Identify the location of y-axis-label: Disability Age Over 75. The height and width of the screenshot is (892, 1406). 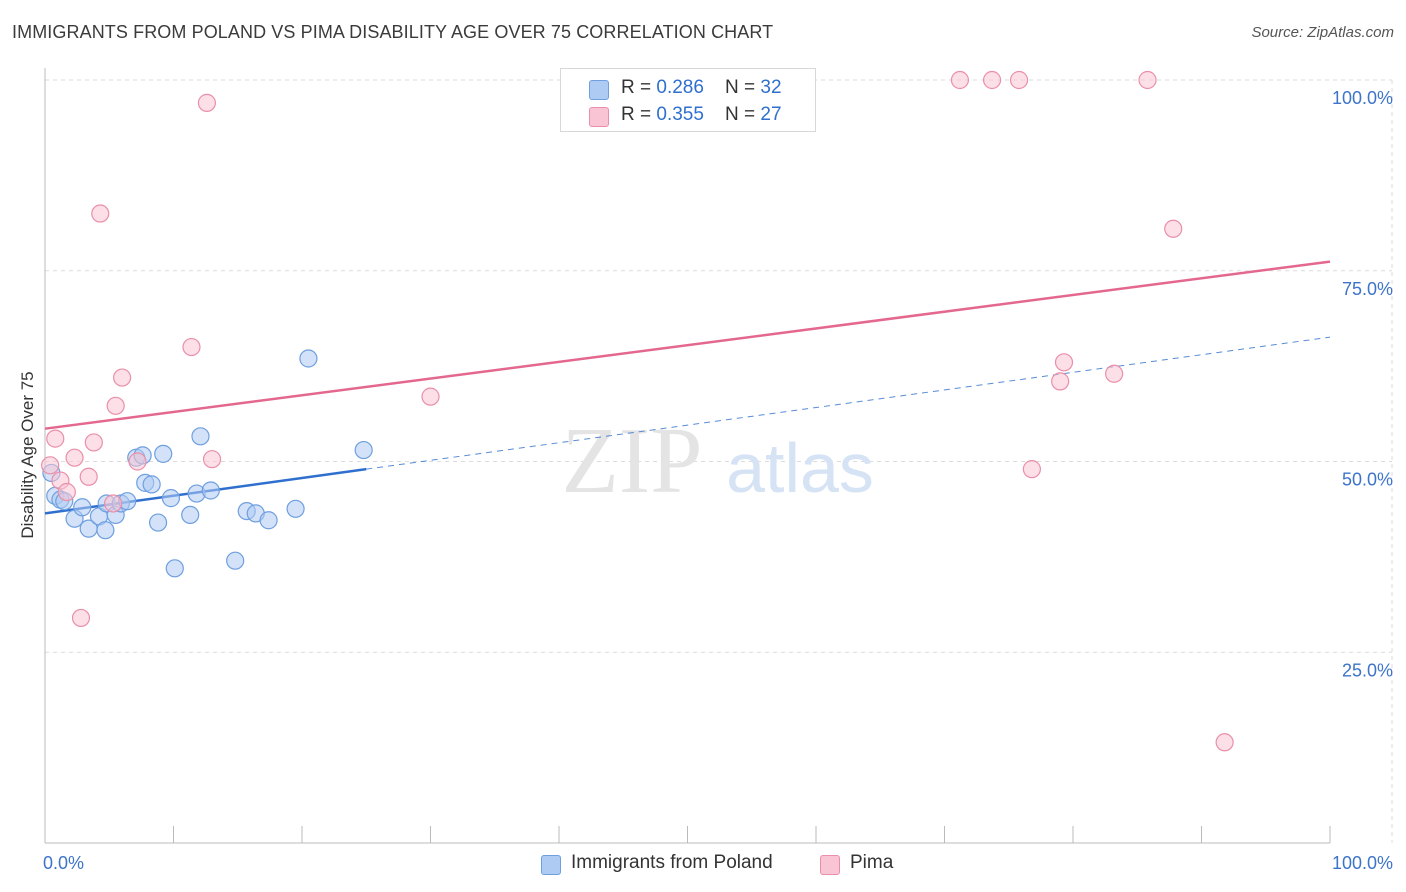
(27, 454).